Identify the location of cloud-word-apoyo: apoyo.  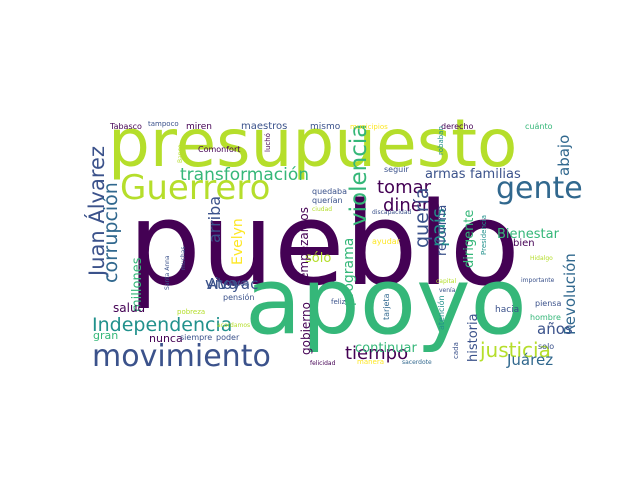
(386, 301).